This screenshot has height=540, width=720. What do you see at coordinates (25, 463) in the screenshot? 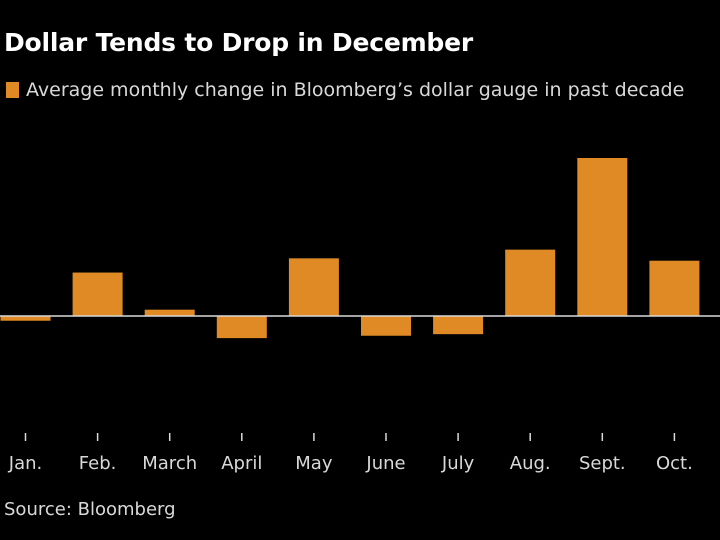
I see `x-tick-label-0: Jan.` at bounding box center [25, 463].